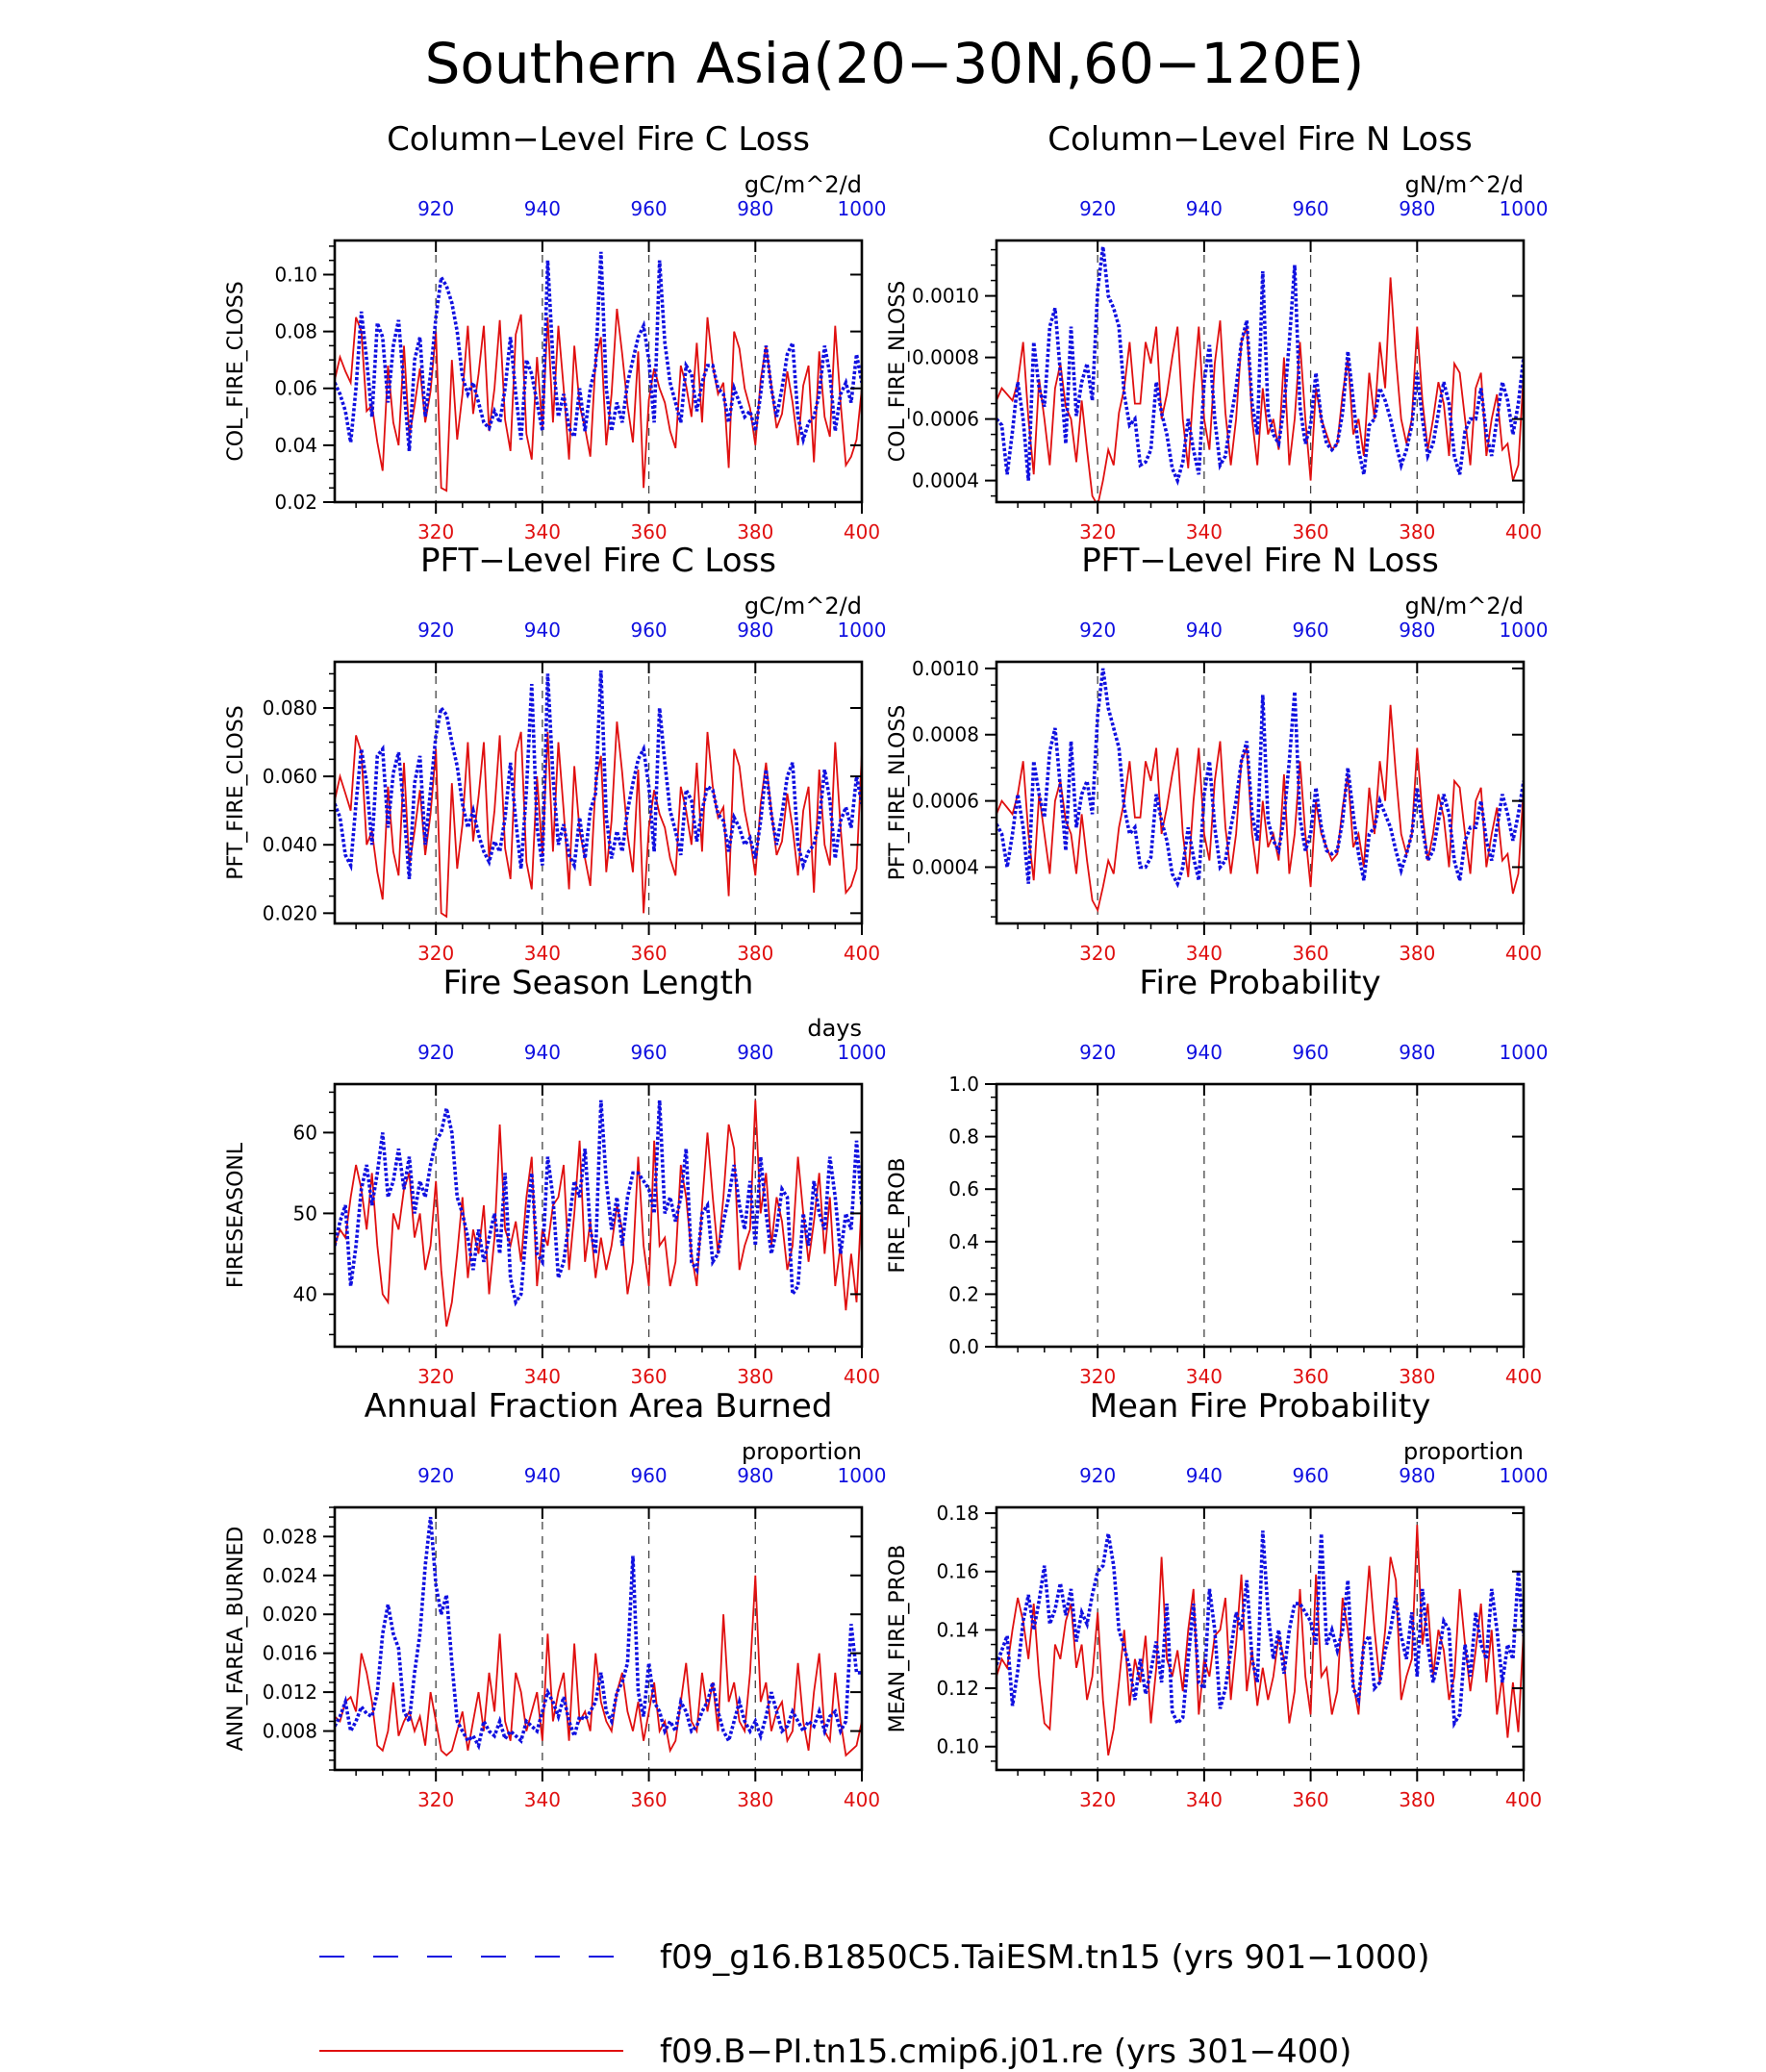 This screenshot has width=1766, height=2072. I want to click on y-tick-label: 0.14, so click(957, 1629).